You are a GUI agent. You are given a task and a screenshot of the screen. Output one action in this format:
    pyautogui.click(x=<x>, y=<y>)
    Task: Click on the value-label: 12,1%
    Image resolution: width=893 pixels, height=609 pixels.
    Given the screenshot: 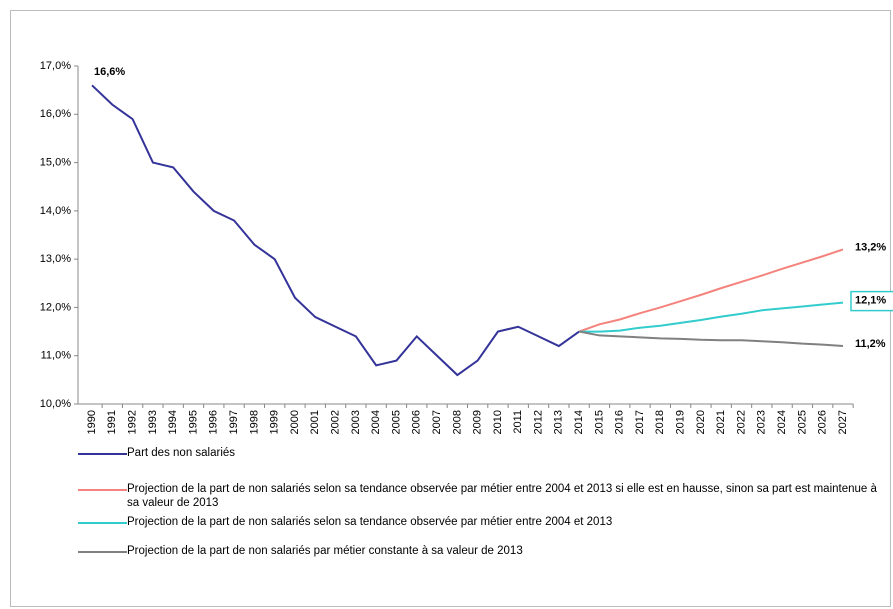 What is the action you would take?
    pyautogui.click(x=870, y=301)
    